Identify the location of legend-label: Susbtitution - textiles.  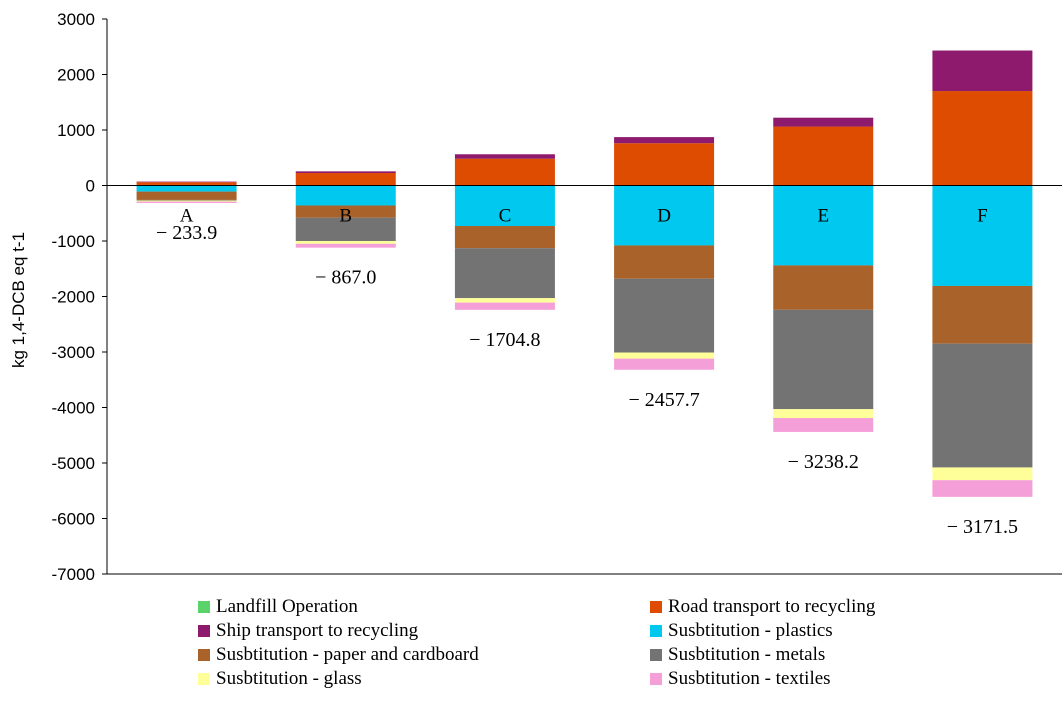
(749, 678).